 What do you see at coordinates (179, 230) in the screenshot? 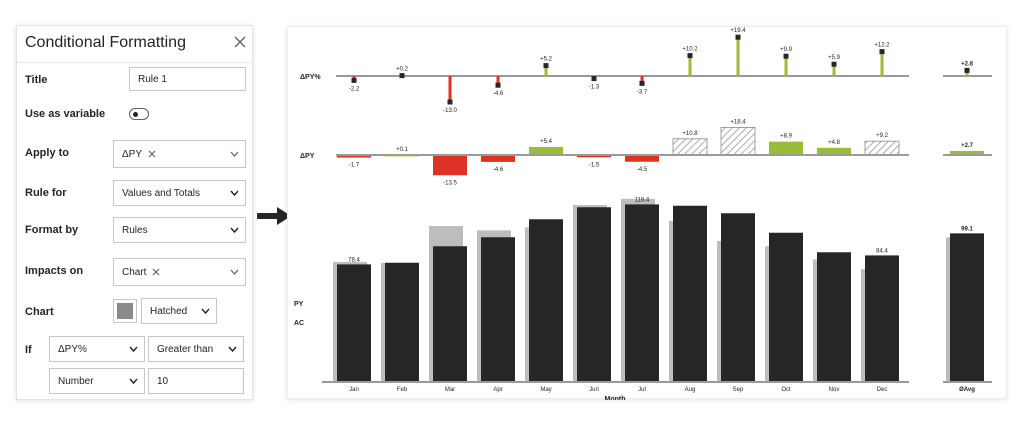
I see `format-by-select: Rules` at bounding box center [179, 230].